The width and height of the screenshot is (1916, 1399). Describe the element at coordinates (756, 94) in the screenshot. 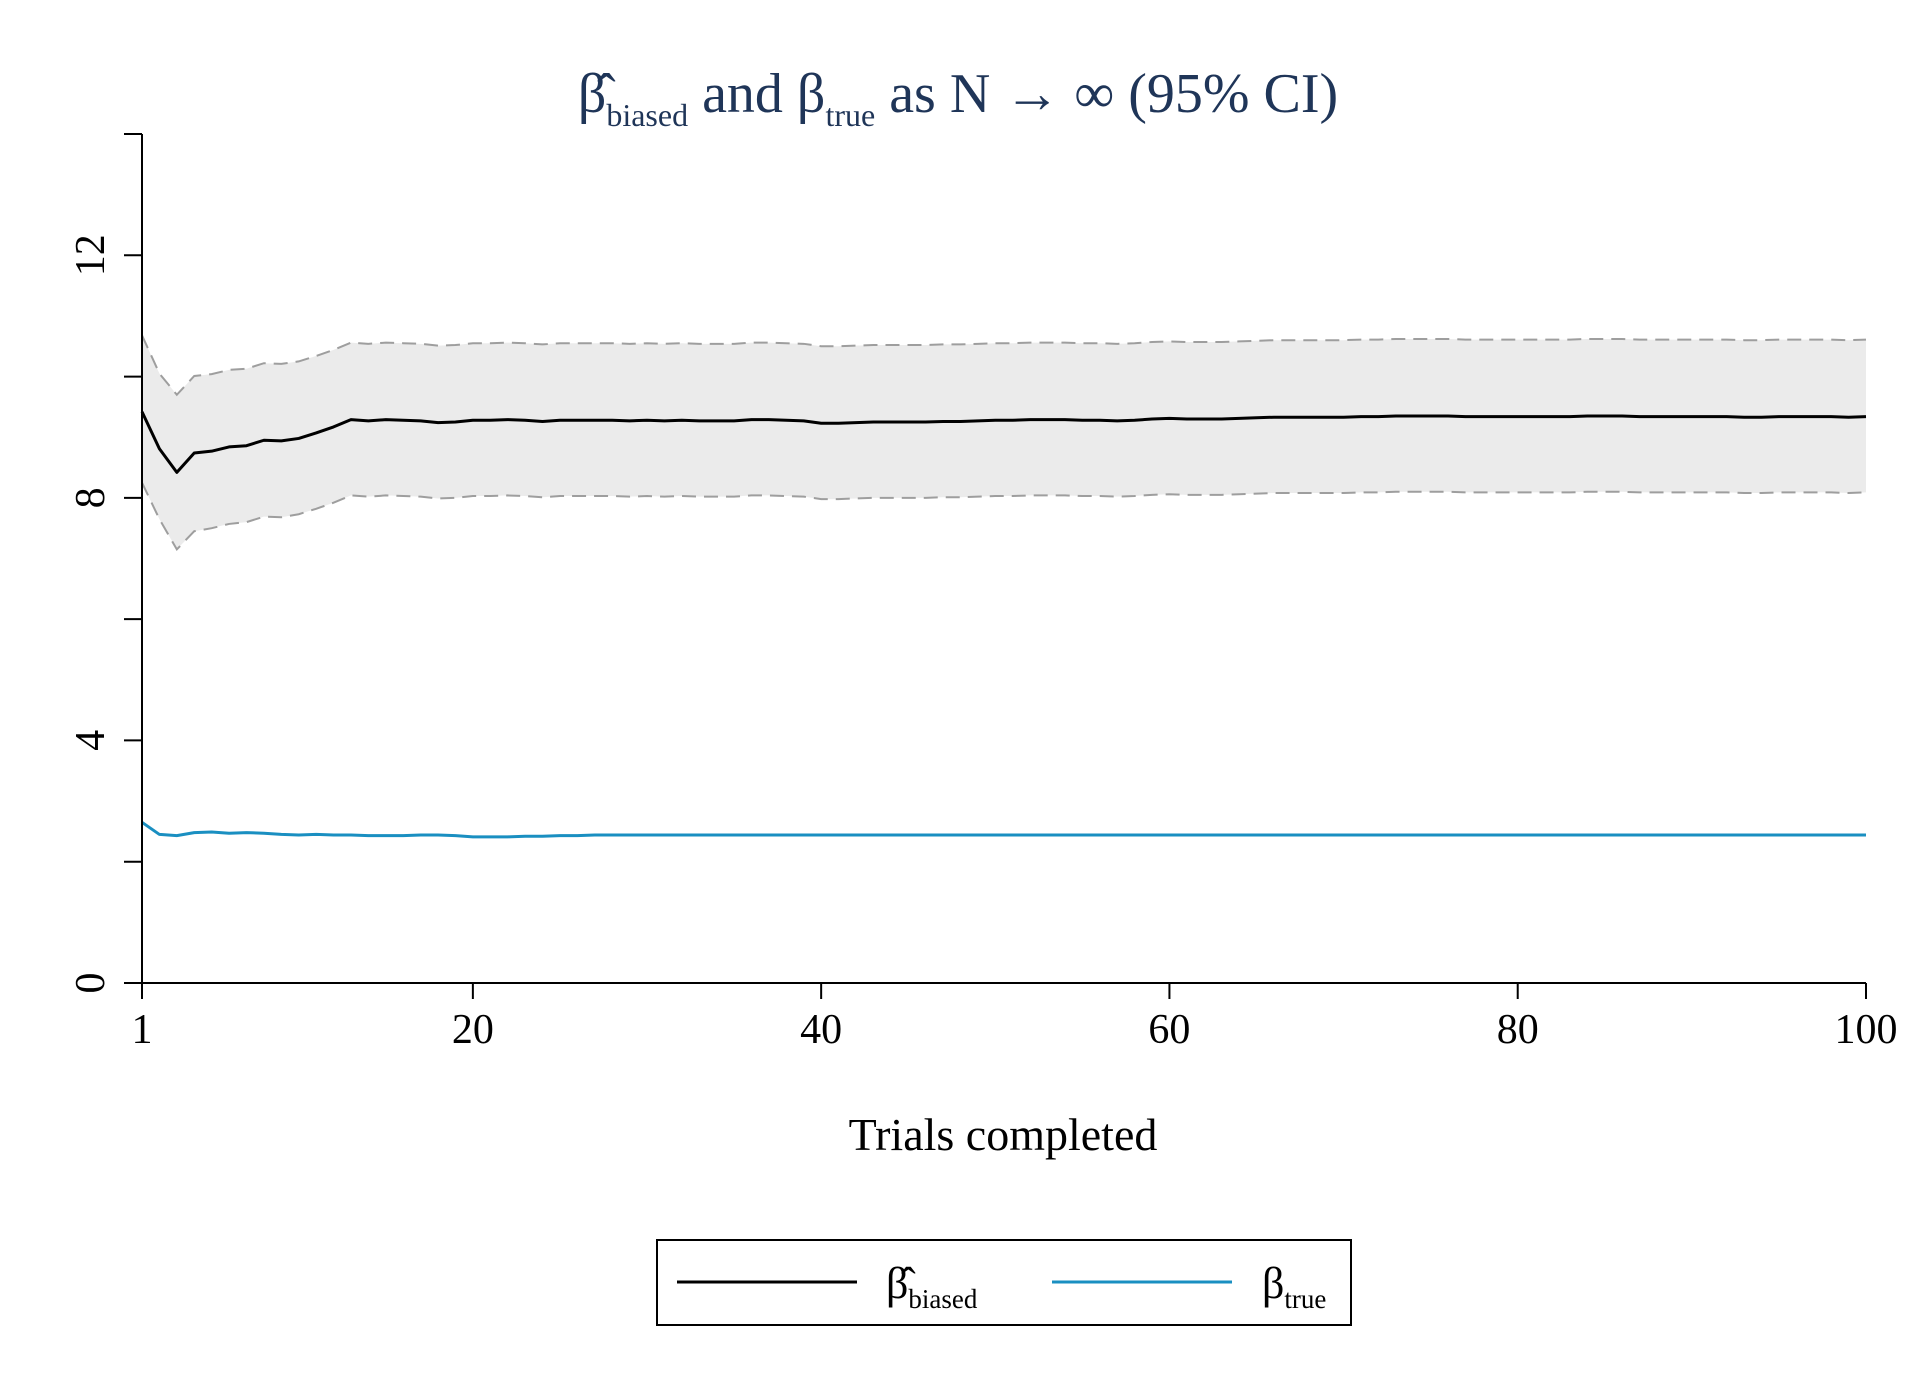

I see `title-and-beta: and β` at that location.